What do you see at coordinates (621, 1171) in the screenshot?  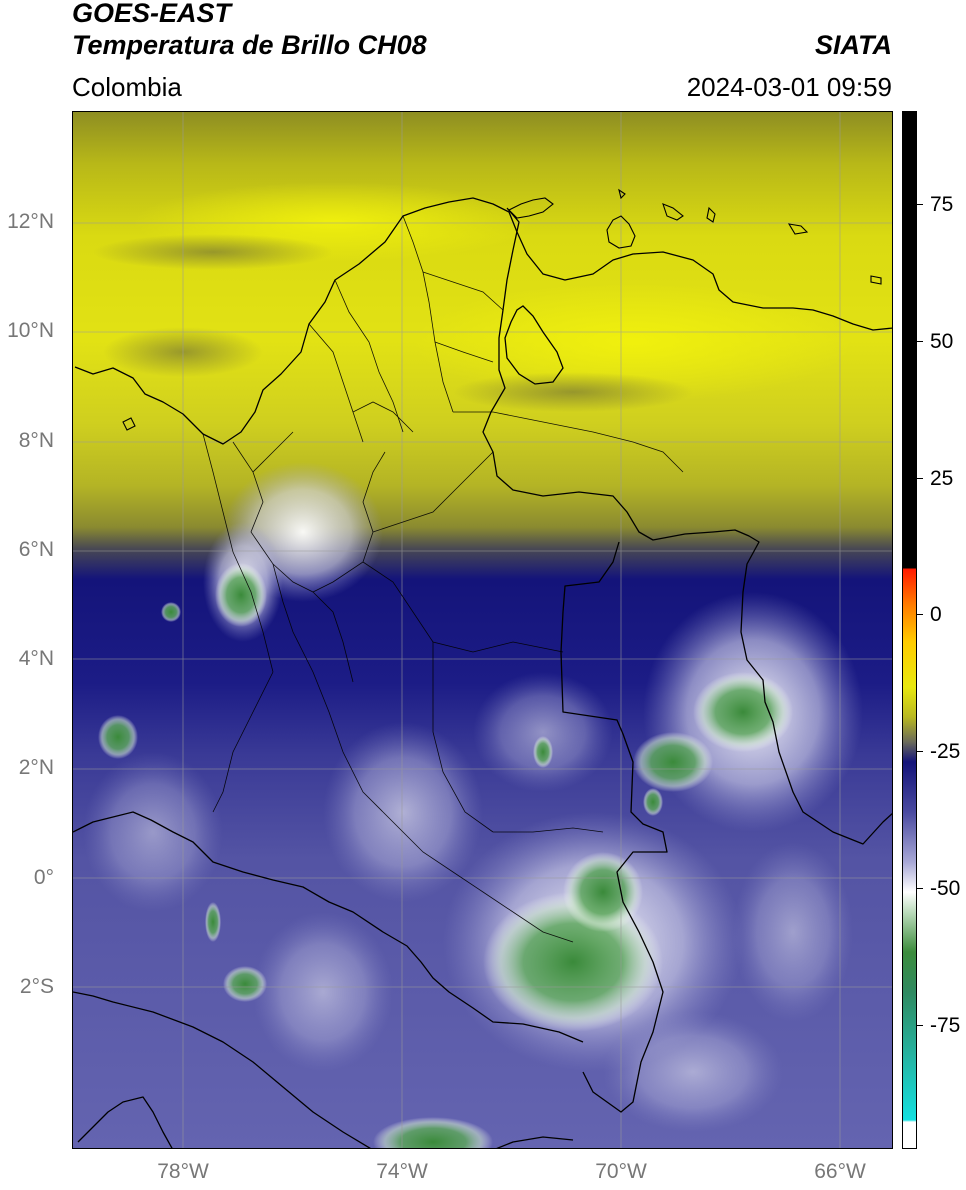 I see `lon-label-70w: 70°W` at bounding box center [621, 1171].